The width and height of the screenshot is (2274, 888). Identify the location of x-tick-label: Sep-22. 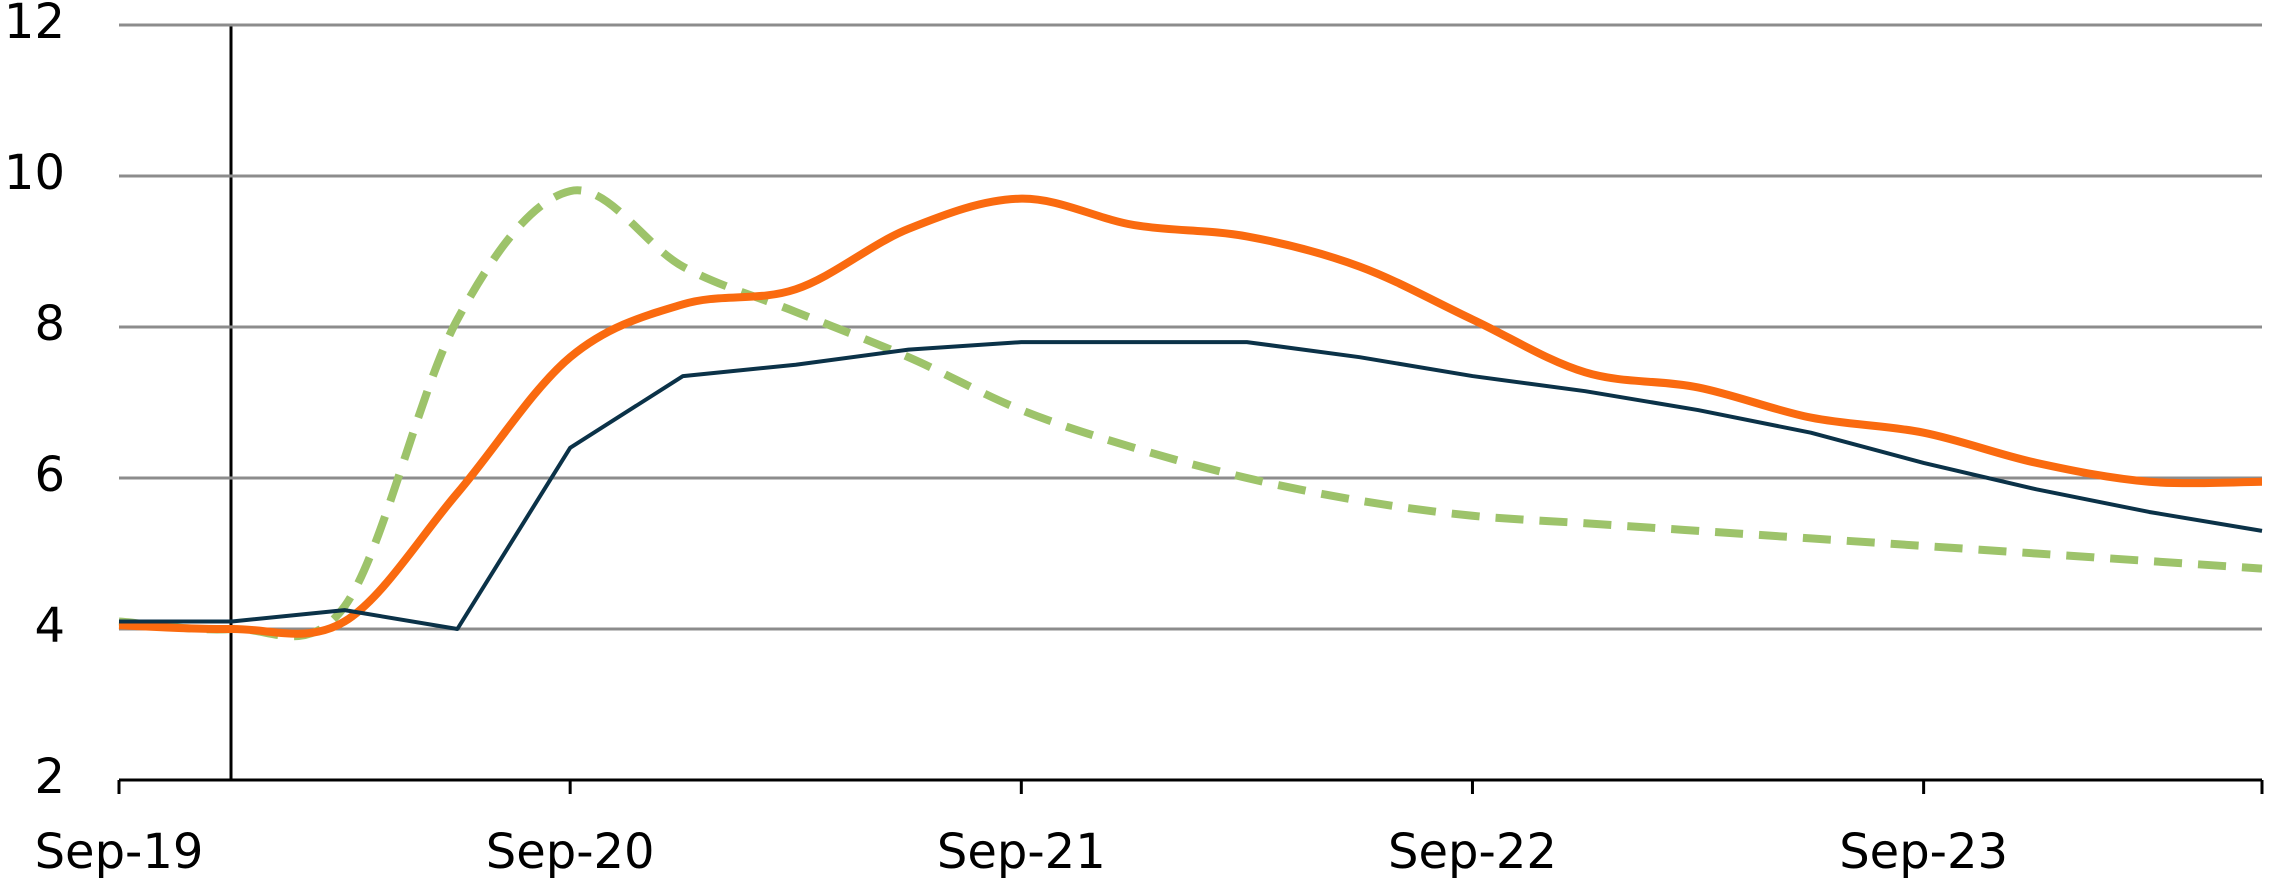
(1472, 852).